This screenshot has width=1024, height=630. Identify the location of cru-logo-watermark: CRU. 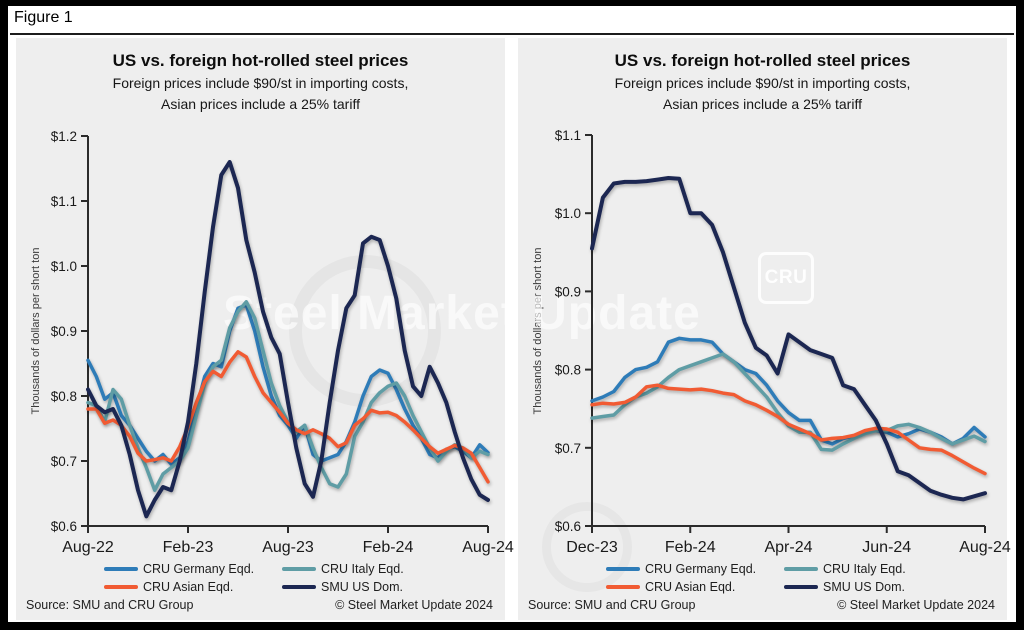
(786, 278).